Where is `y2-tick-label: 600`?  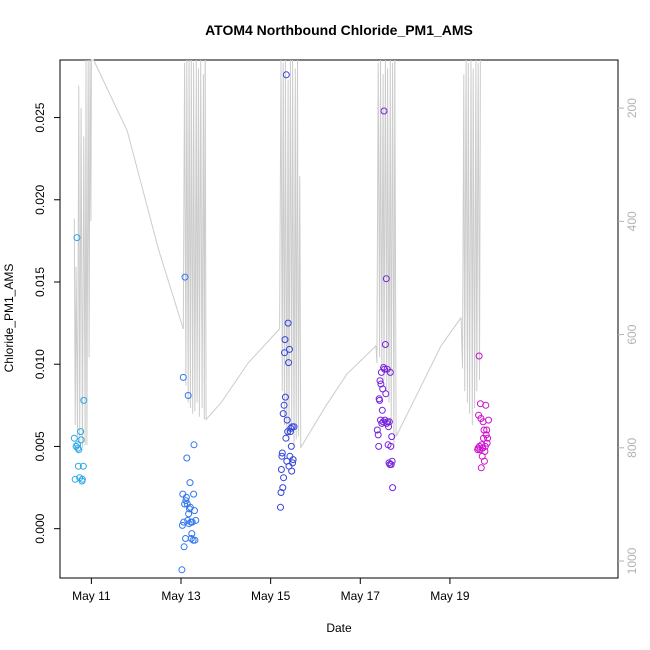 y2-tick-label: 600 is located at coordinates (632, 334).